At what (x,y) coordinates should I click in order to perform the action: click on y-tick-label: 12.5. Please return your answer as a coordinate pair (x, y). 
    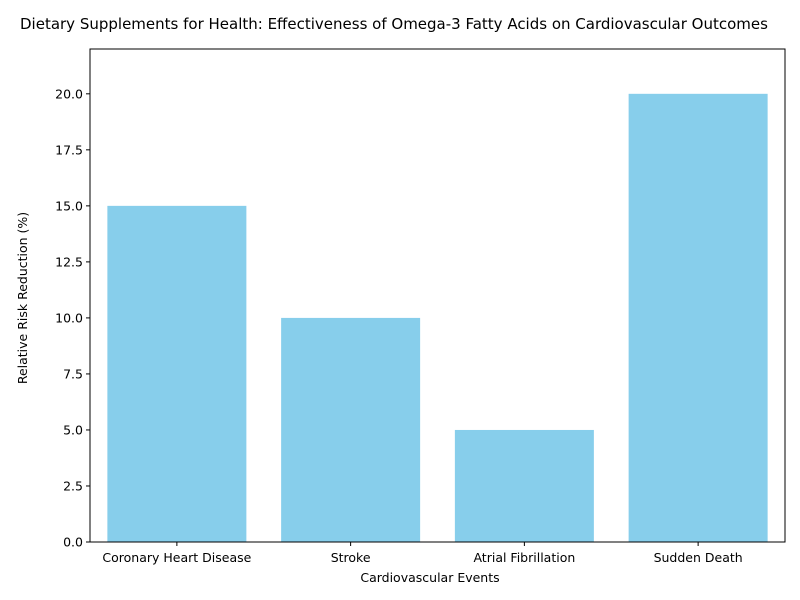
    Looking at the image, I should click on (69, 261).